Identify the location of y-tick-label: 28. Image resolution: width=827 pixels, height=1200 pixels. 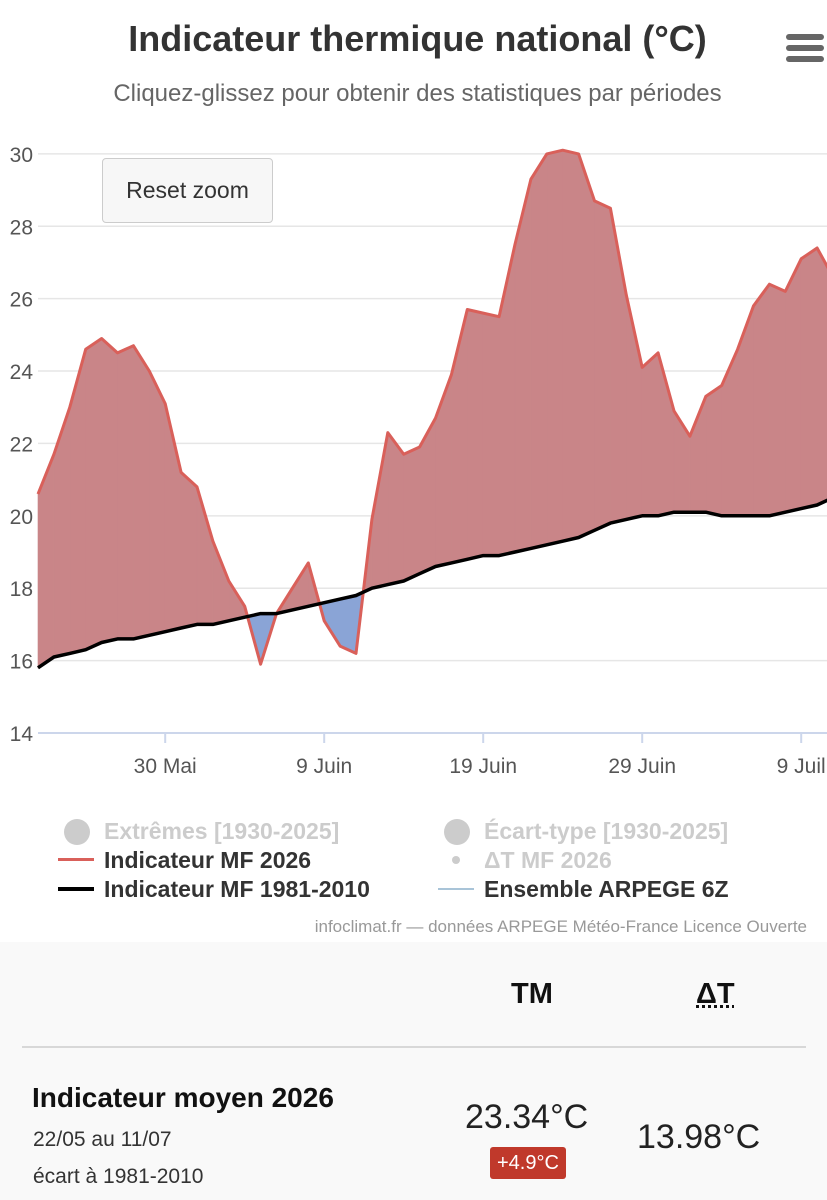
(21, 227).